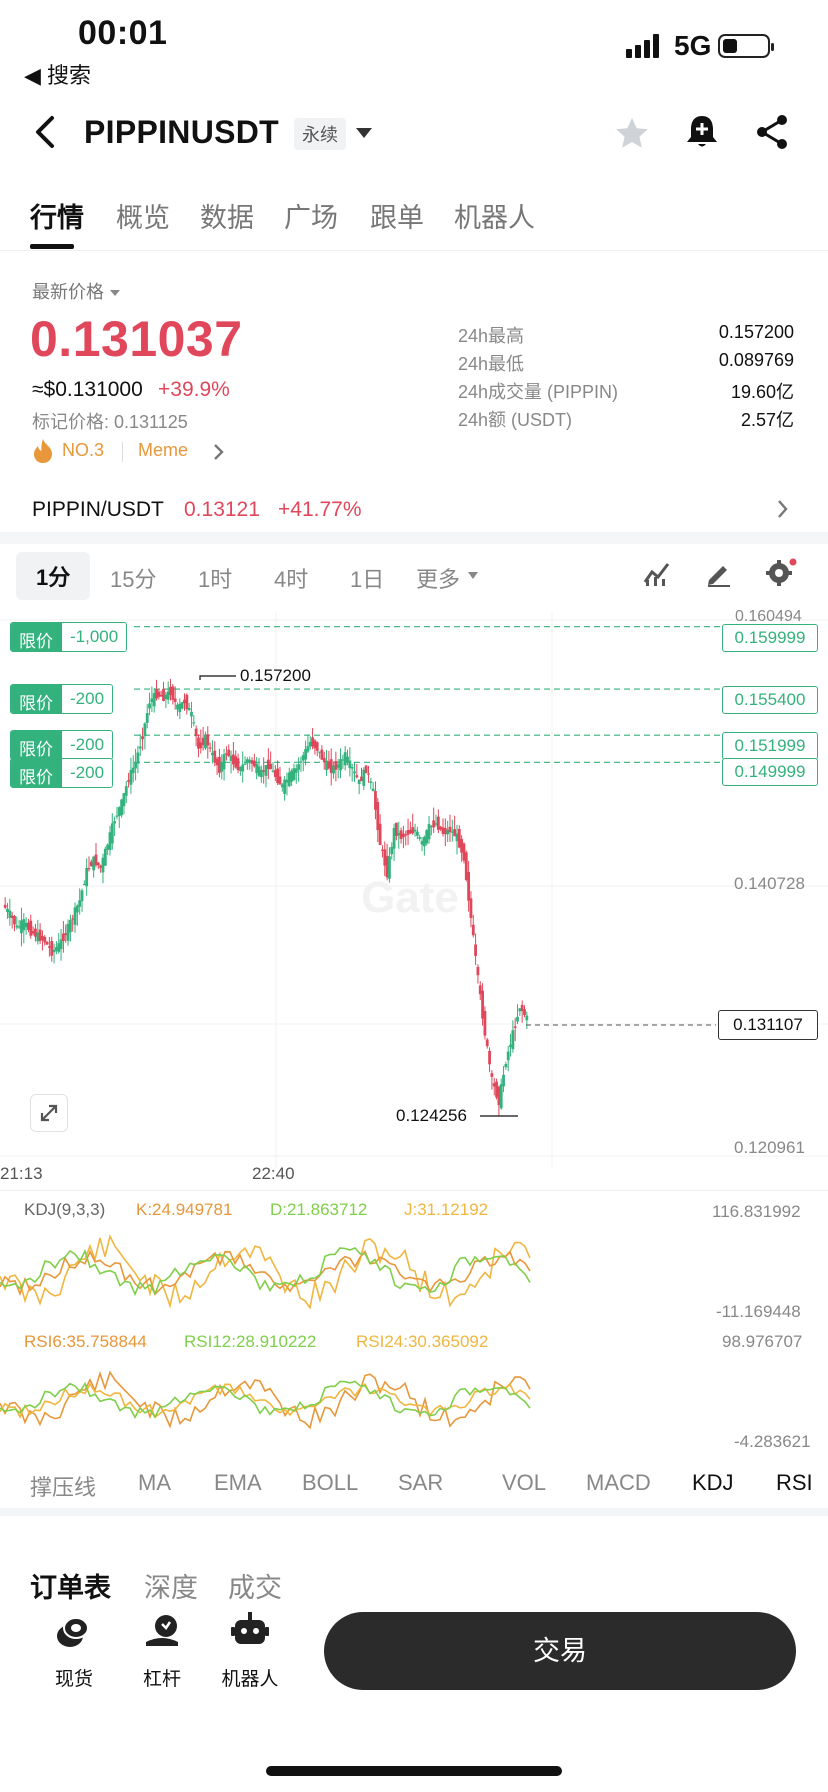  Describe the element at coordinates (83, 450) in the screenshot. I see `rank-badge: NO.3` at that location.